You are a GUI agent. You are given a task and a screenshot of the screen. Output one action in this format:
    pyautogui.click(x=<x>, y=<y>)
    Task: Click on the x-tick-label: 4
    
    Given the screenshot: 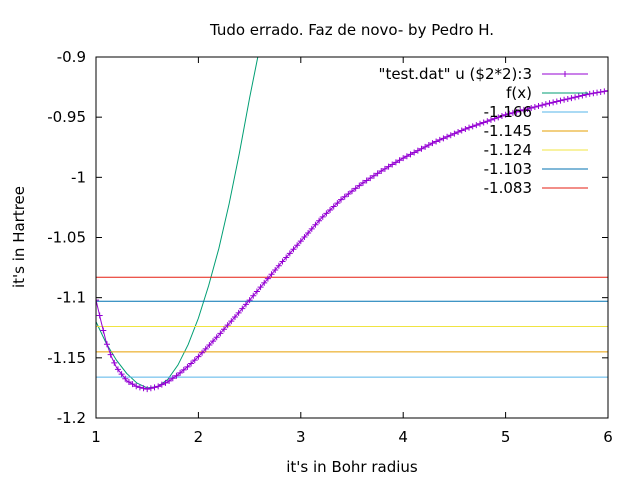 What is the action you would take?
    pyautogui.click(x=403, y=437)
    